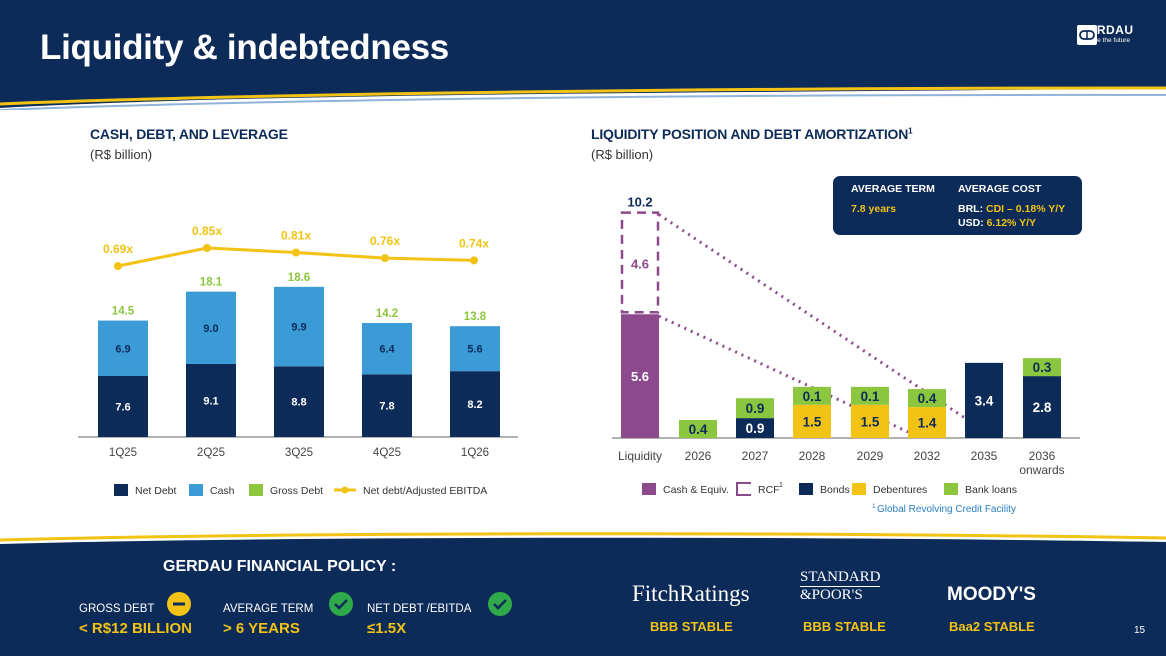 The image size is (1166, 656). What do you see at coordinates (698, 429) in the screenshot?
I see `bank-loans-value-label: 0.4` at bounding box center [698, 429].